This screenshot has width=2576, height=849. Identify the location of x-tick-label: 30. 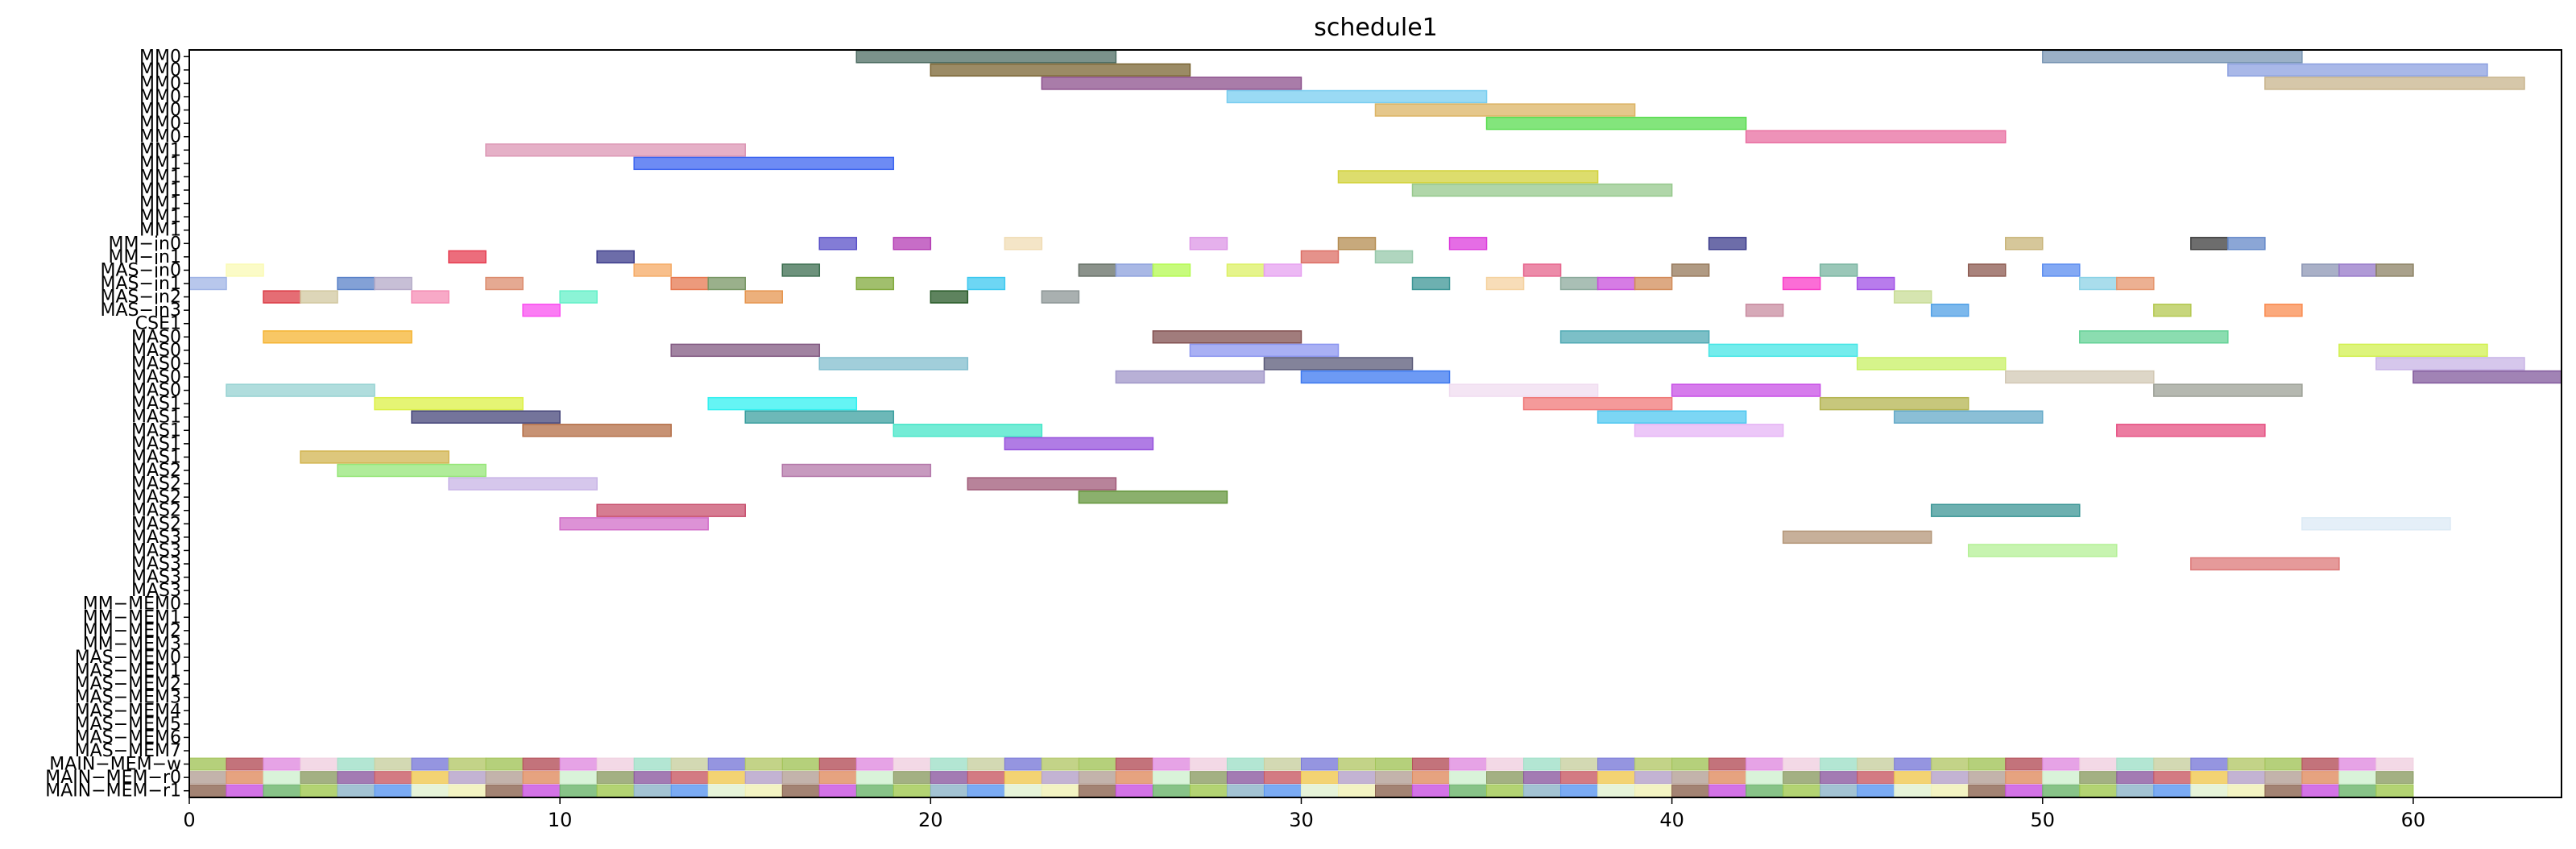
(1301, 820).